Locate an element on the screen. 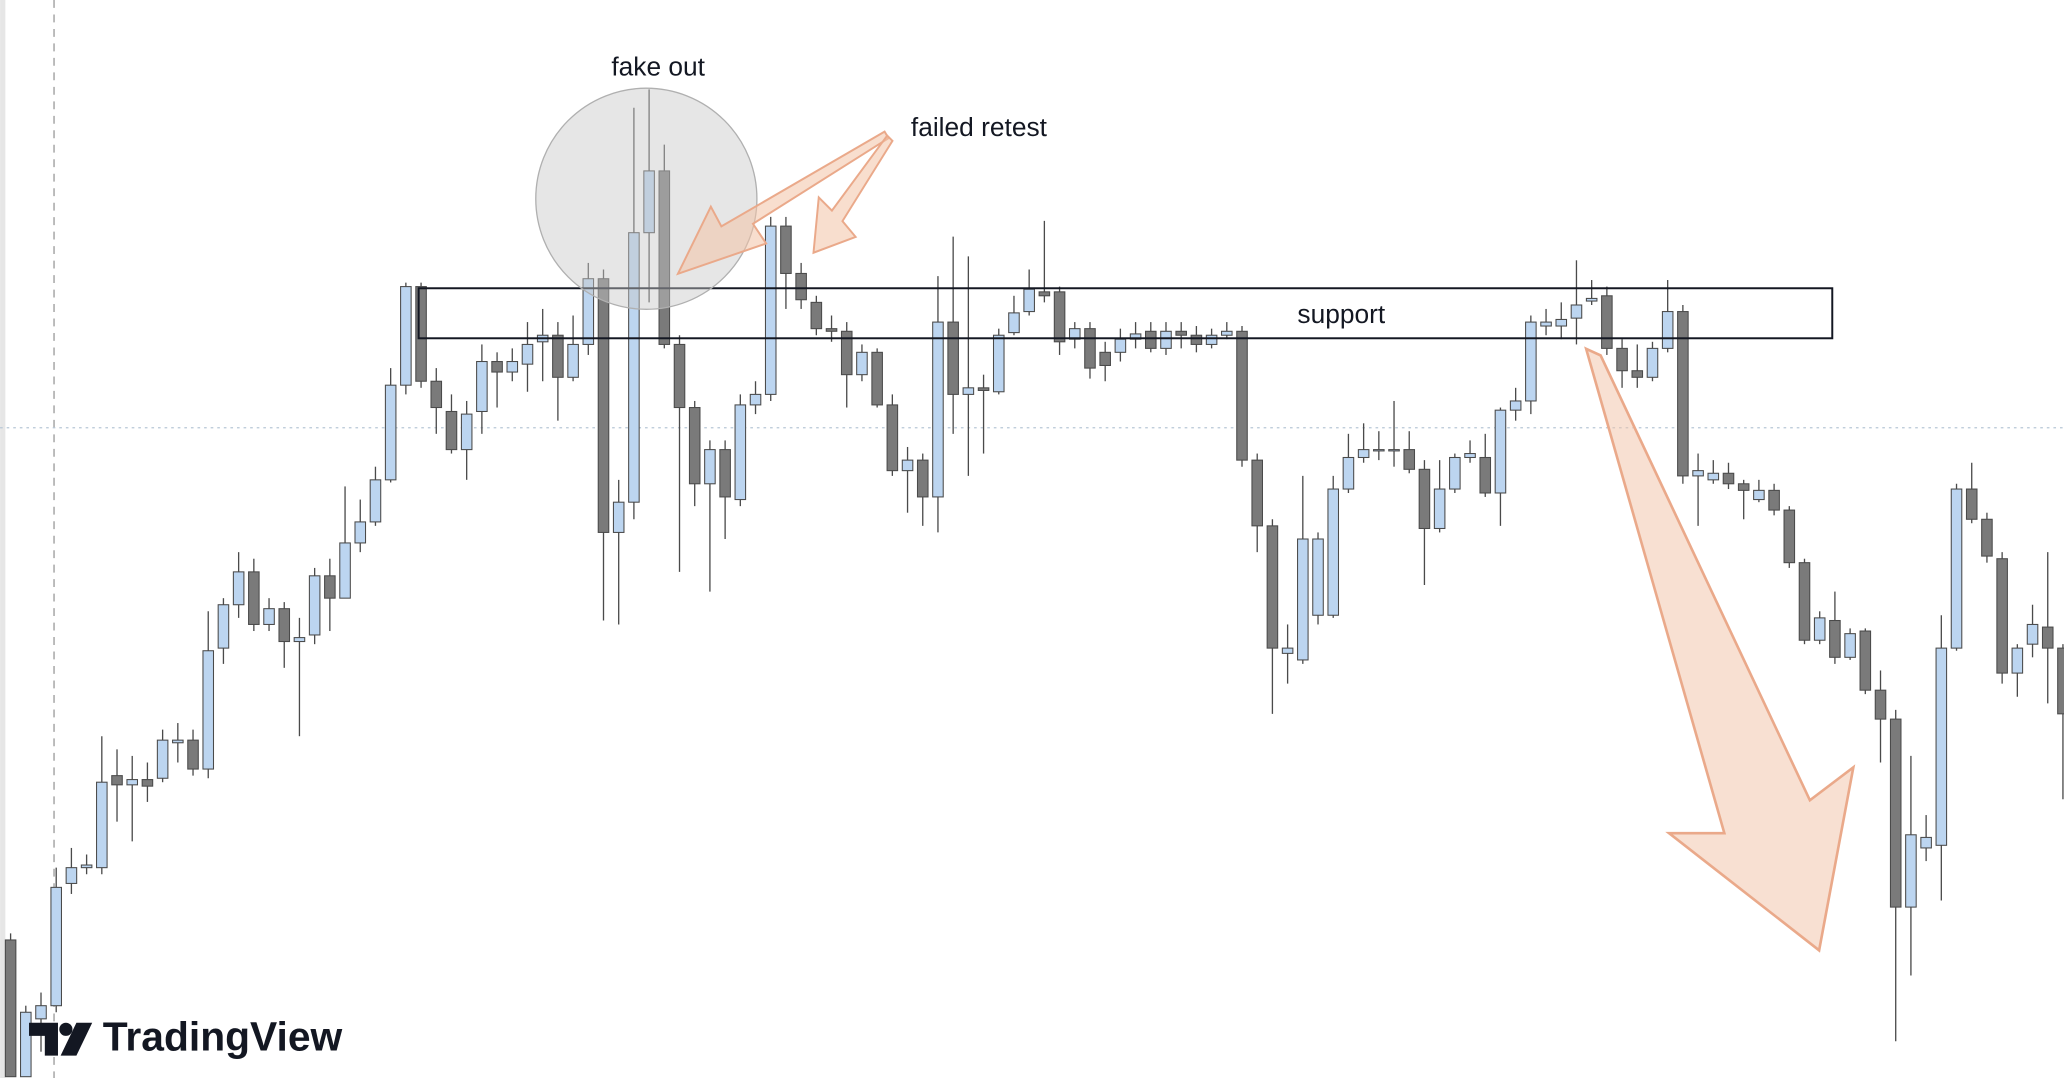  annotation-failed-retest: failed retest is located at coordinates (979, 127).